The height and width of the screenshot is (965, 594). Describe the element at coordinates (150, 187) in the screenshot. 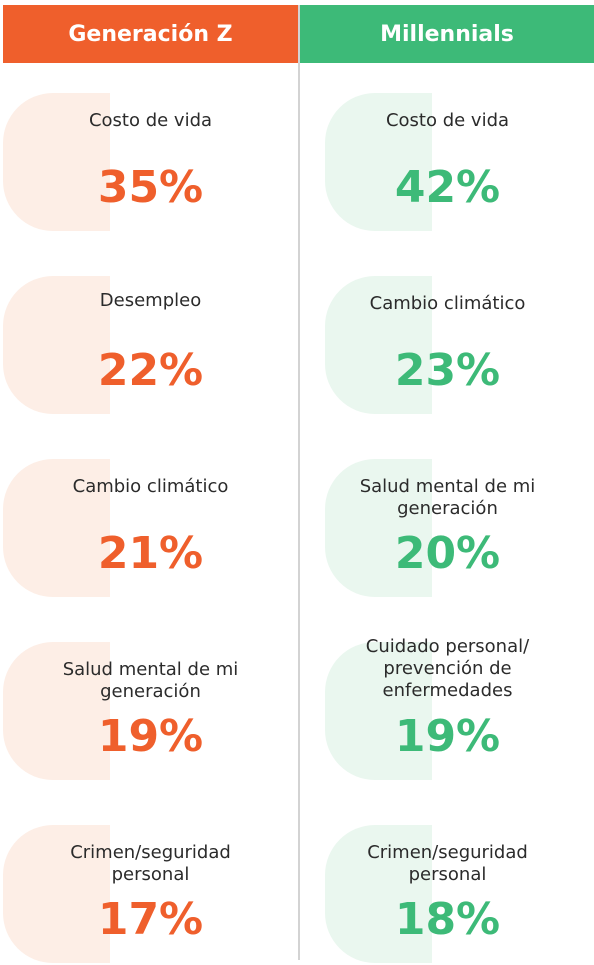

I see `item-percentage: 35%` at that location.